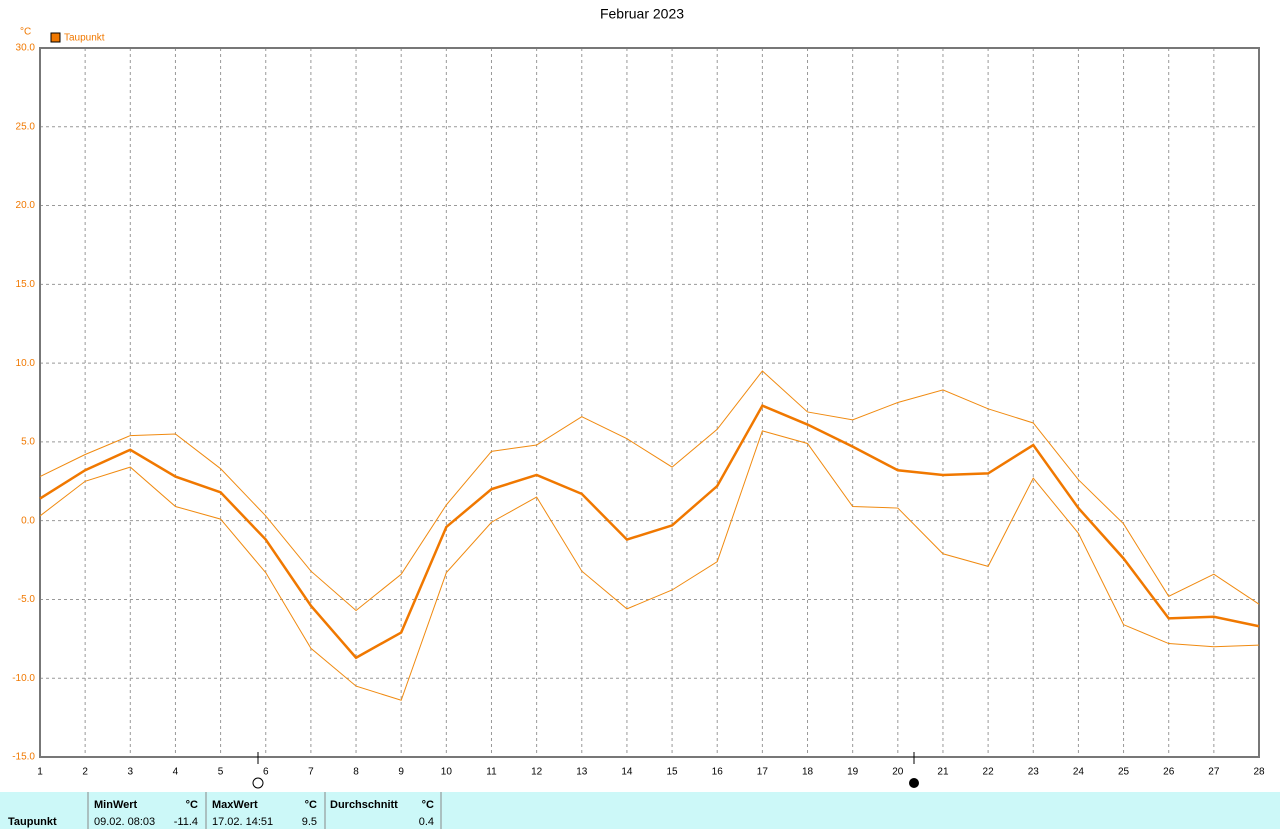 This screenshot has height=834, width=1280. What do you see at coordinates (989, 772) in the screenshot?
I see `x-tick-label: 22` at bounding box center [989, 772].